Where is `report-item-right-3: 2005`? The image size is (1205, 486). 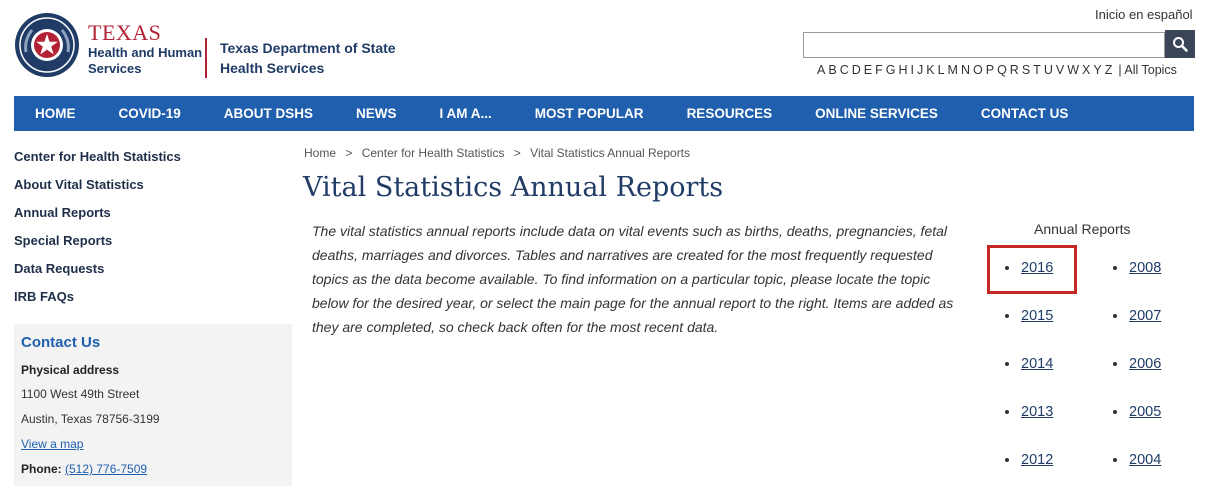 report-item-right-3: 2005 is located at coordinates (1137, 412).